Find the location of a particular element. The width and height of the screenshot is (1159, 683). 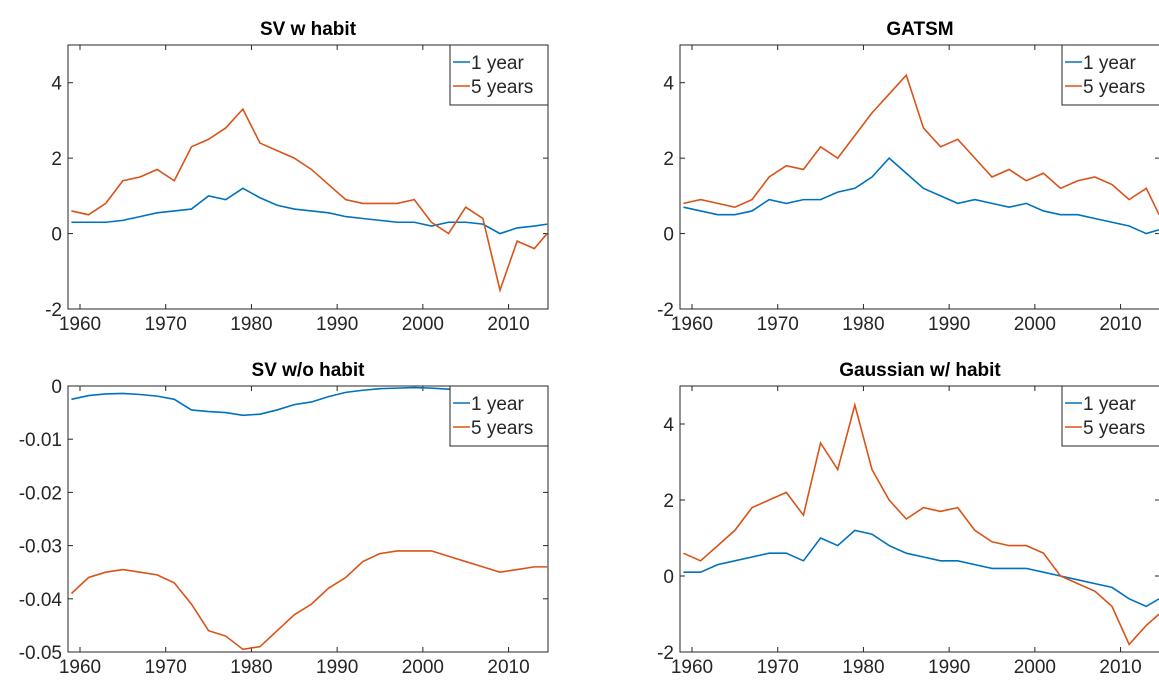

y-tick-label: -0.03 is located at coordinates (40, 547).